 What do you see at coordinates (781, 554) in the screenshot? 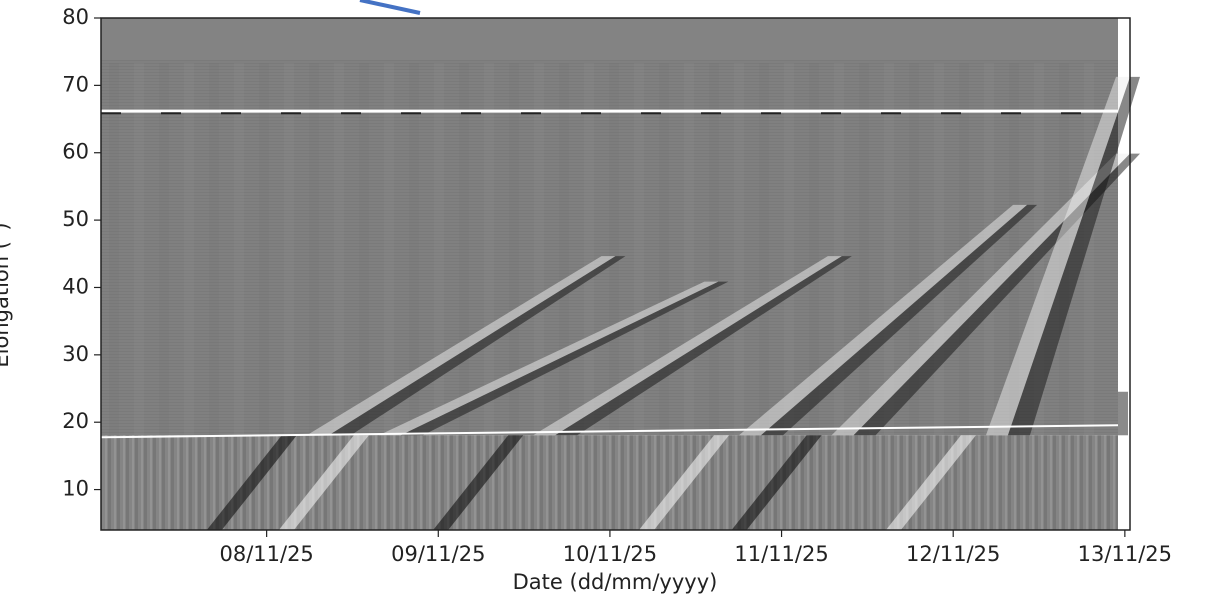
I see `x-tick-label: 11/11/25` at bounding box center [781, 554].